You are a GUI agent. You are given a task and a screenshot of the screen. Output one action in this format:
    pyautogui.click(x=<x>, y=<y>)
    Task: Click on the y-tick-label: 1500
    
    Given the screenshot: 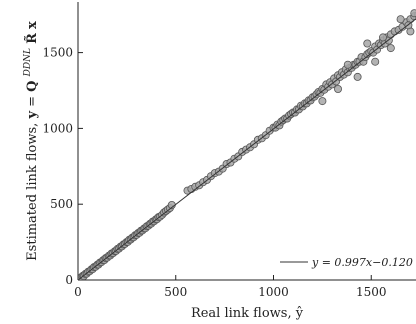 What is the action you would take?
    pyautogui.click(x=57, y=53)
    